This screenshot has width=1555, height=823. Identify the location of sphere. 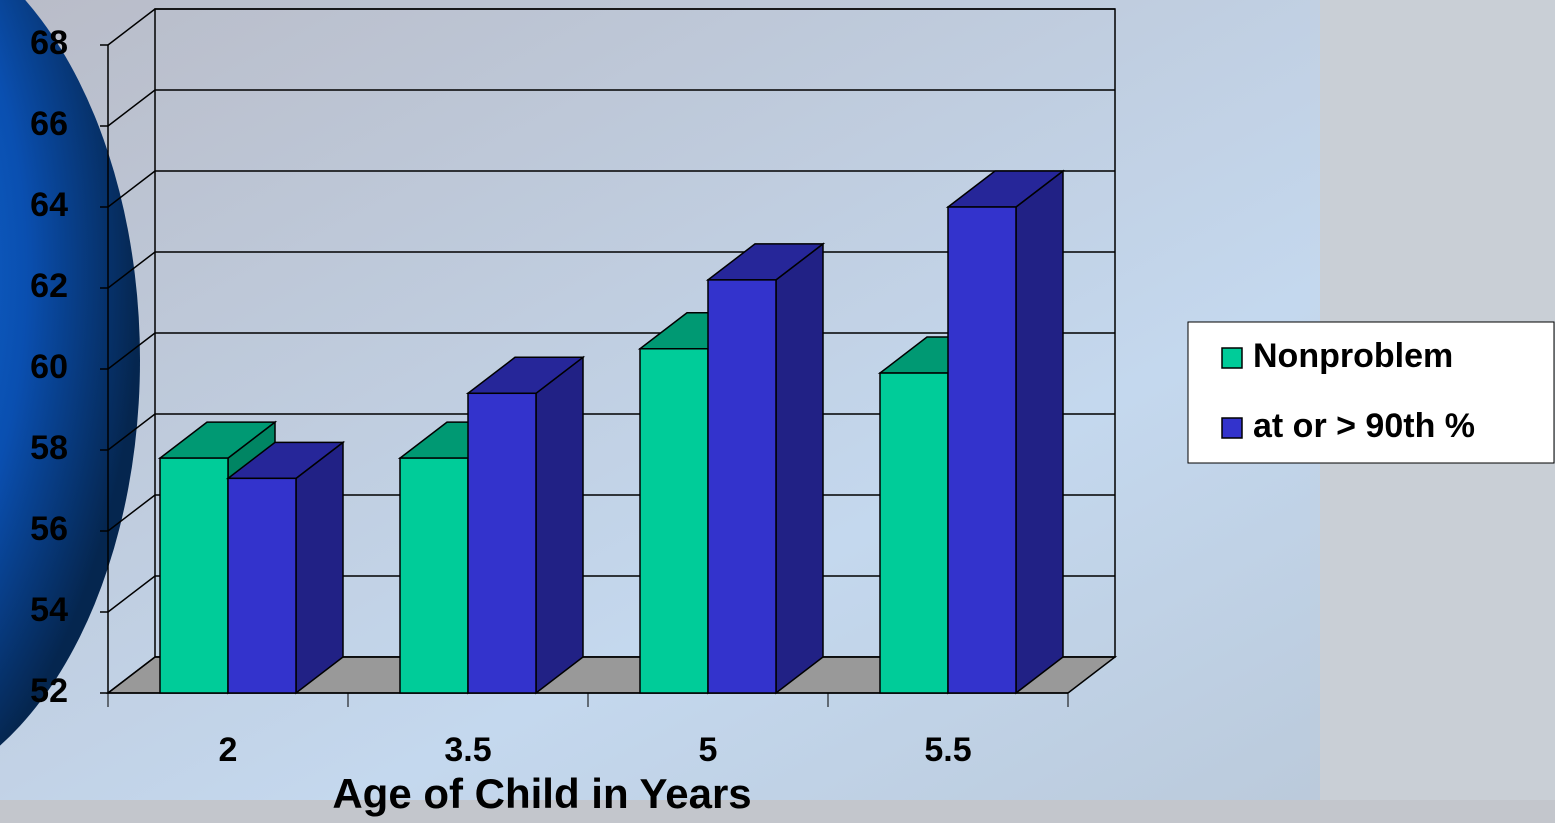
(70, 373).